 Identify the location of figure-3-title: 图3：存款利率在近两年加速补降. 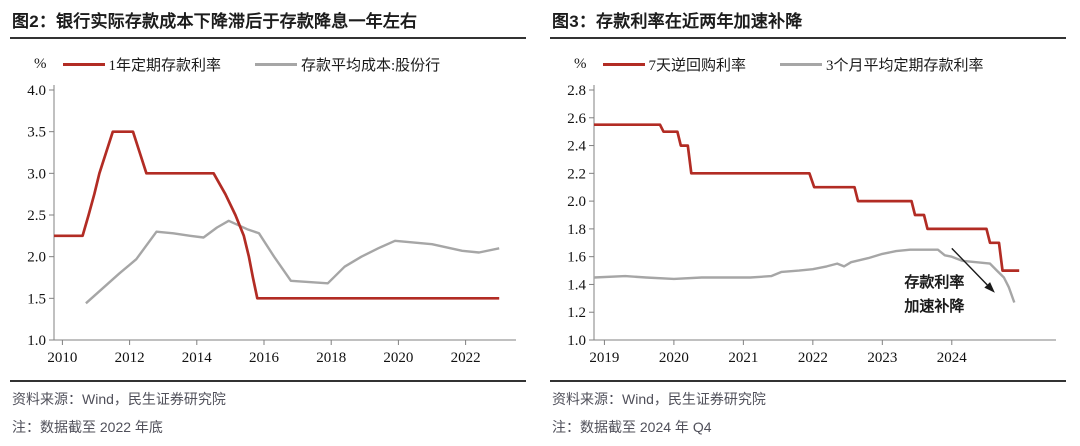
(808, 19).